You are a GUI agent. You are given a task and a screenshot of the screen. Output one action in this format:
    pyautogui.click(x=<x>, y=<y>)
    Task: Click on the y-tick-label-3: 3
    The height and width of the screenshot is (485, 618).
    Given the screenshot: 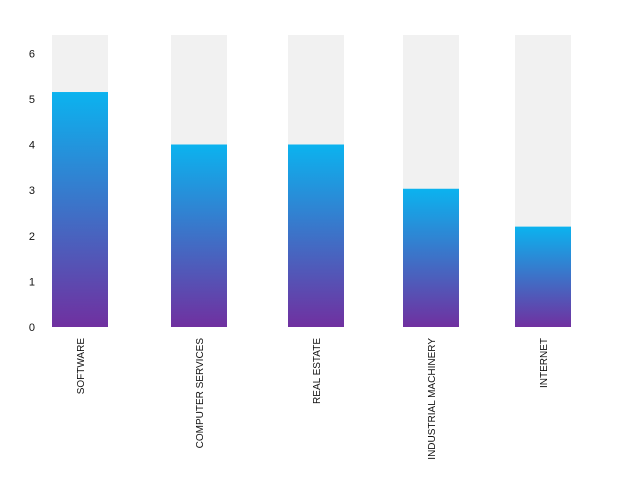 What is the action you would take?
    pyautogui.click(x=32, y=191)
    